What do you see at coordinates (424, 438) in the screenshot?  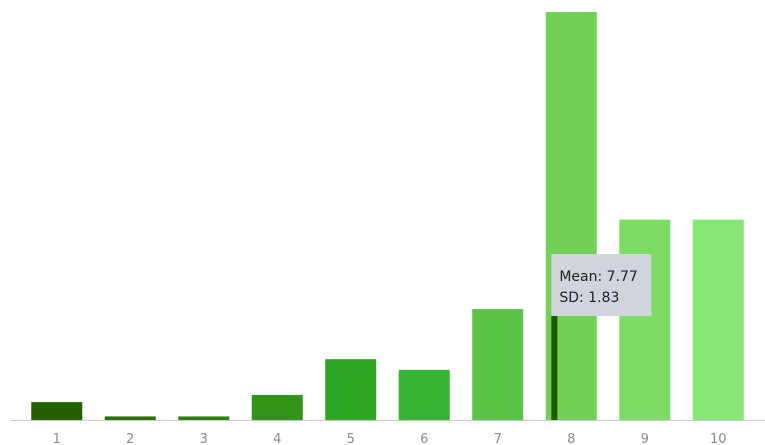 I see `x-tick-label-6: 6` at bounding box center [424, 438].